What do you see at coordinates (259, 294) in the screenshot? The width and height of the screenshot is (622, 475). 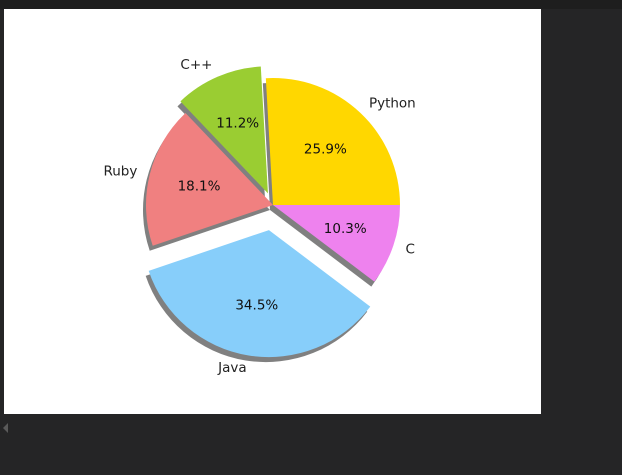 I see `slice-java` at bounding box center [259, 294].